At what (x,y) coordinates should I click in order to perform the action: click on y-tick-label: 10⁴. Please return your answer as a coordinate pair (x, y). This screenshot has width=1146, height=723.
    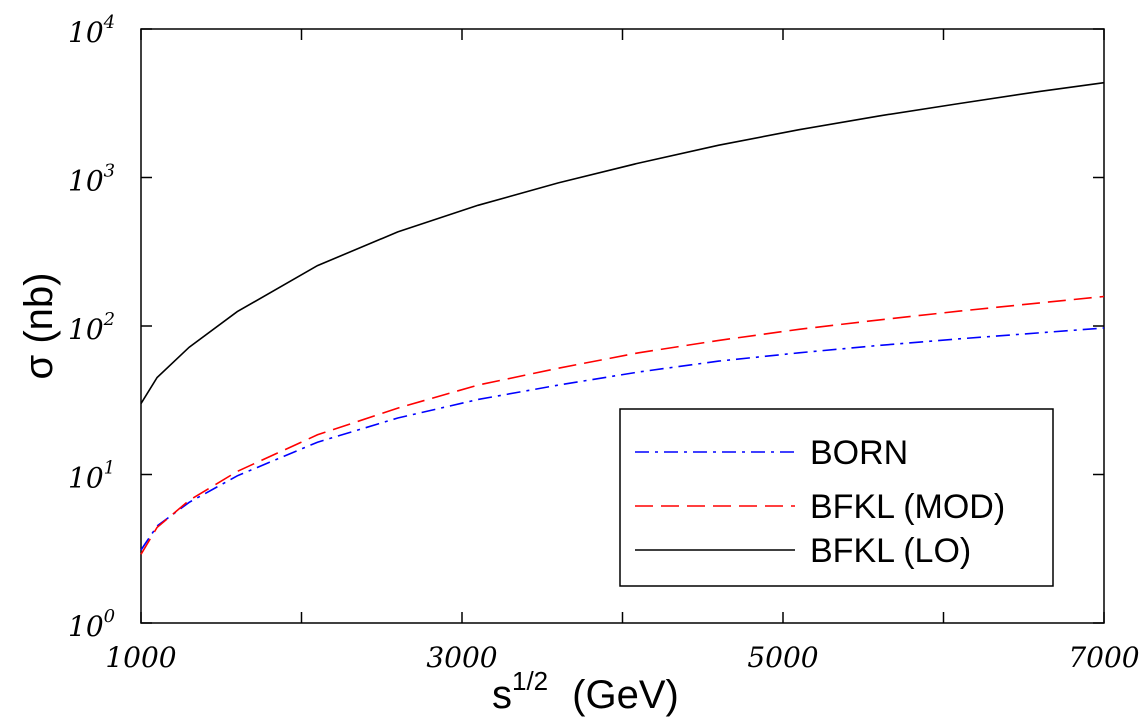
    Looking at the image, I should click on (91, 30).